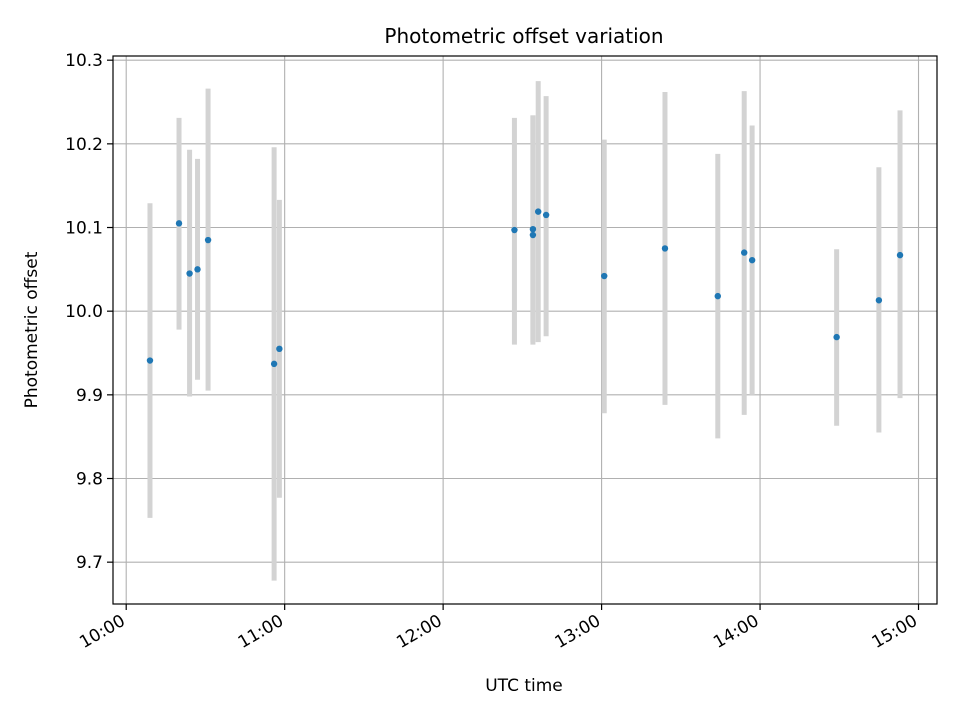 Image resolution: width=960 pixels, height=720 pixels. What do you see at coordinates (32, 329) in the screenshot?
I see `y-axis-label: Photometric offset` at bounding box center [32, 329].